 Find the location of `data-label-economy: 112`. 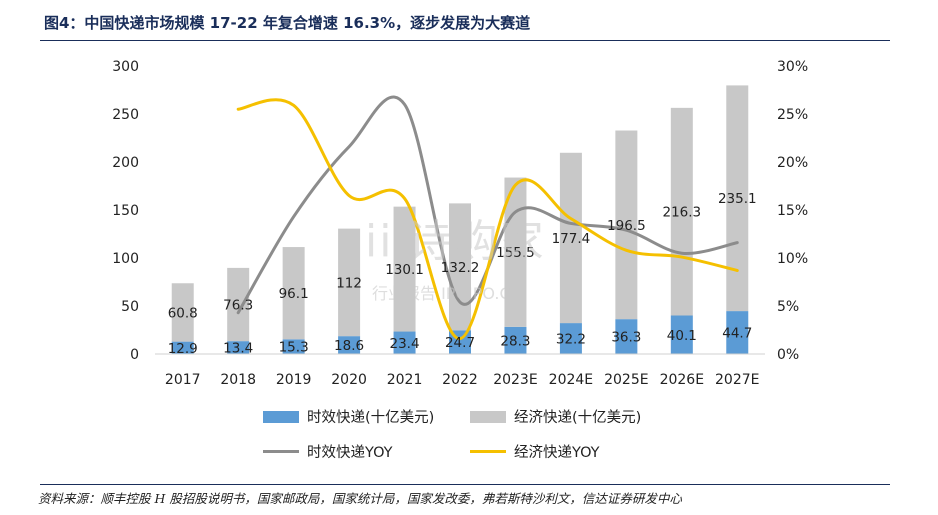

data-label-economy: 112 is located at coordinates (349, 283).